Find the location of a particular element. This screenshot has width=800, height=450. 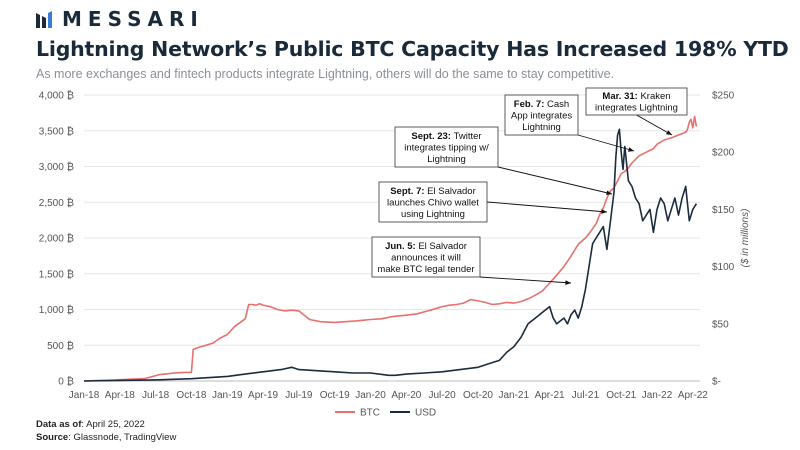

y-left-tick-label: 3,500 ₿ is located at coordinates (56, 131).